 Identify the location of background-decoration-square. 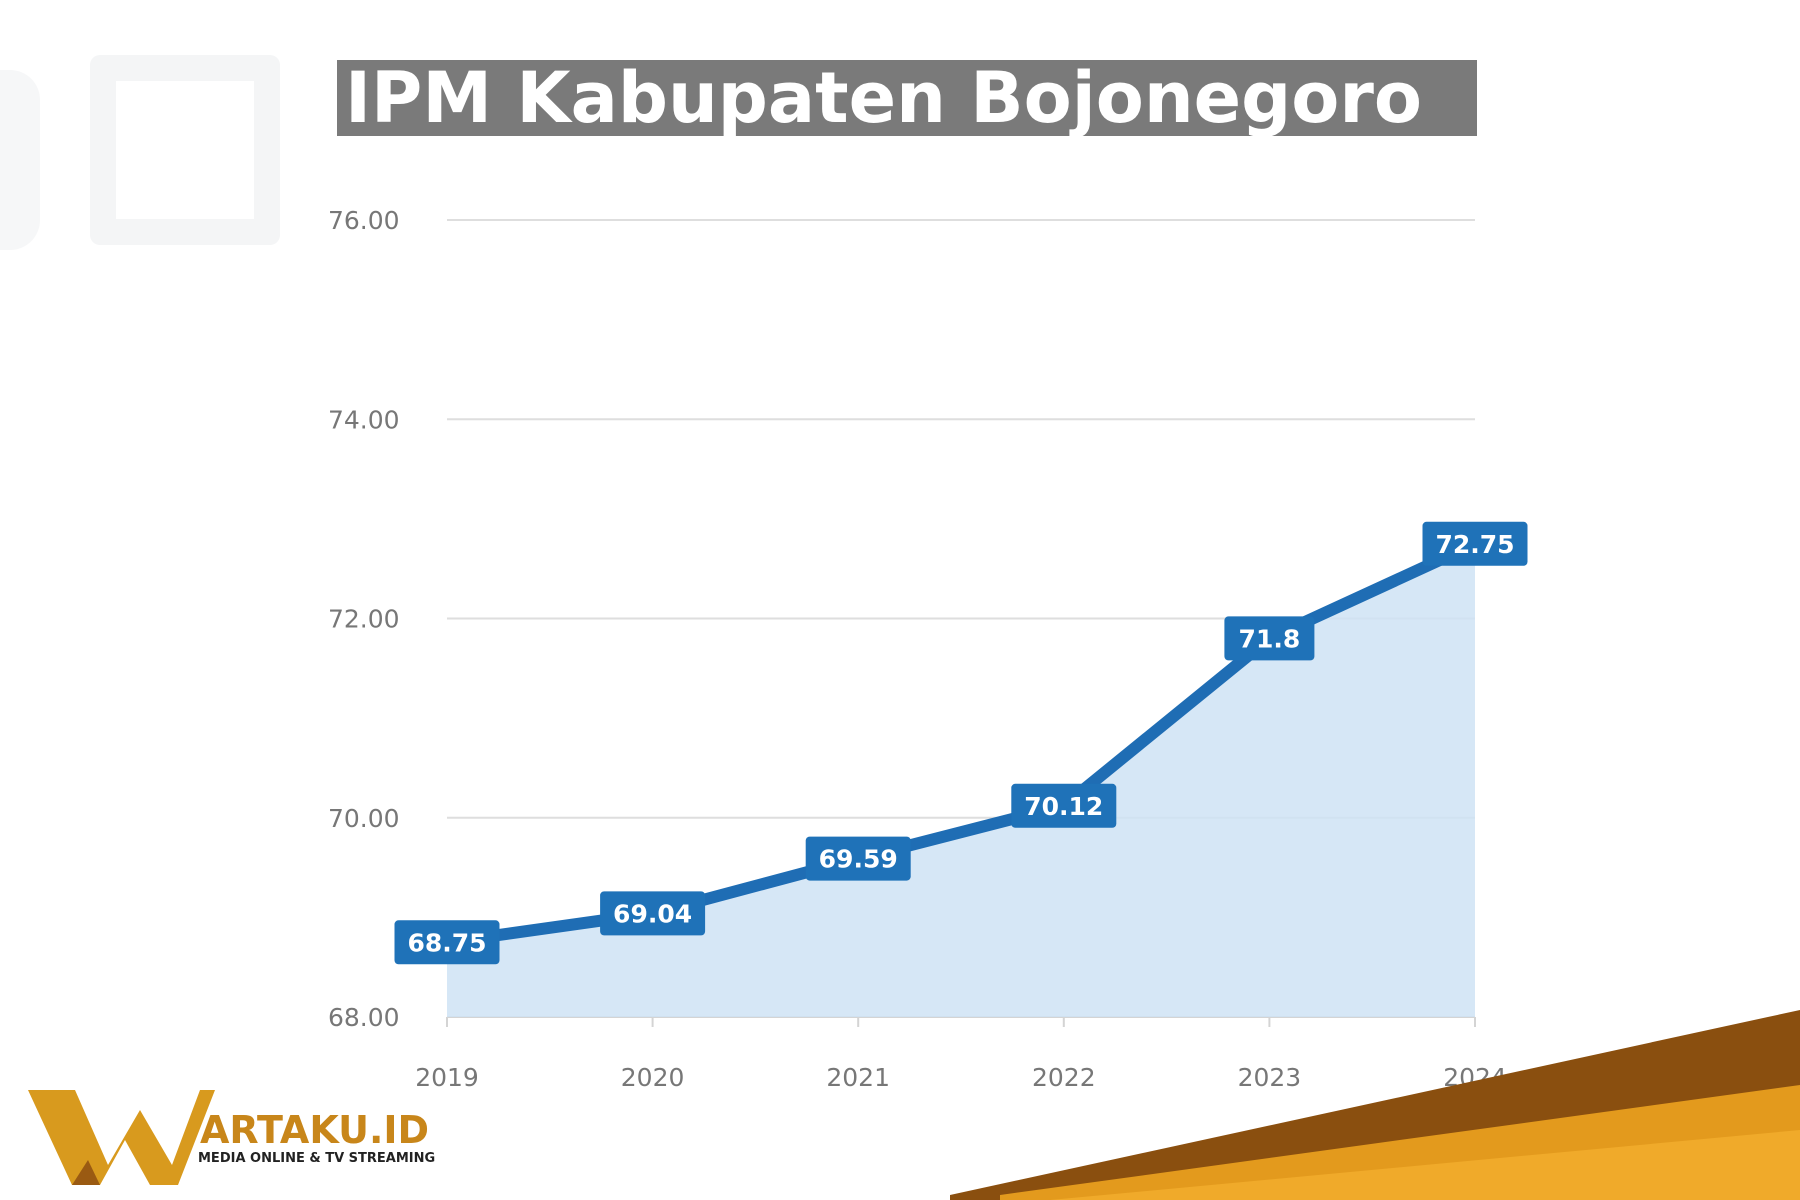
(185, 150).